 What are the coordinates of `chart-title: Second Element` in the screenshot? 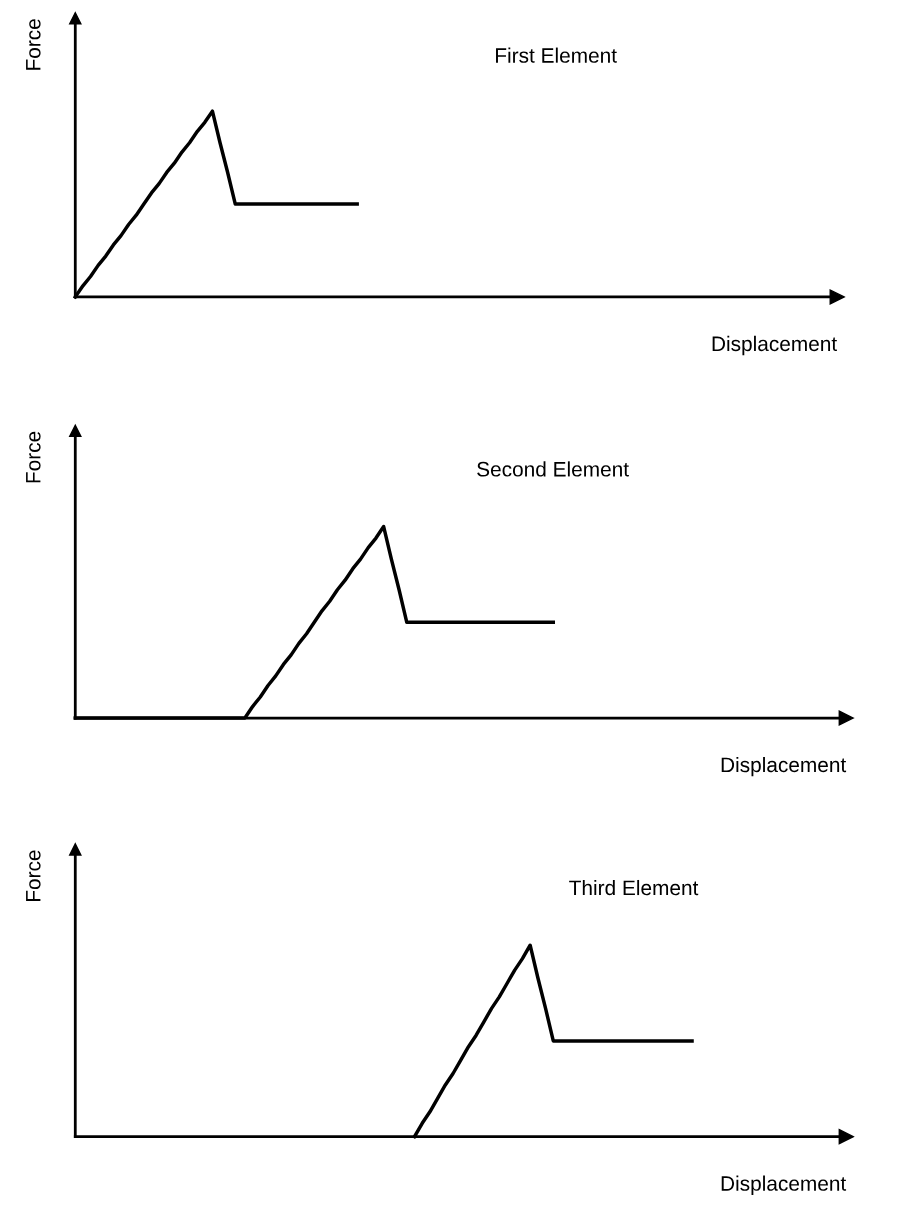 It's located at (553, 469).